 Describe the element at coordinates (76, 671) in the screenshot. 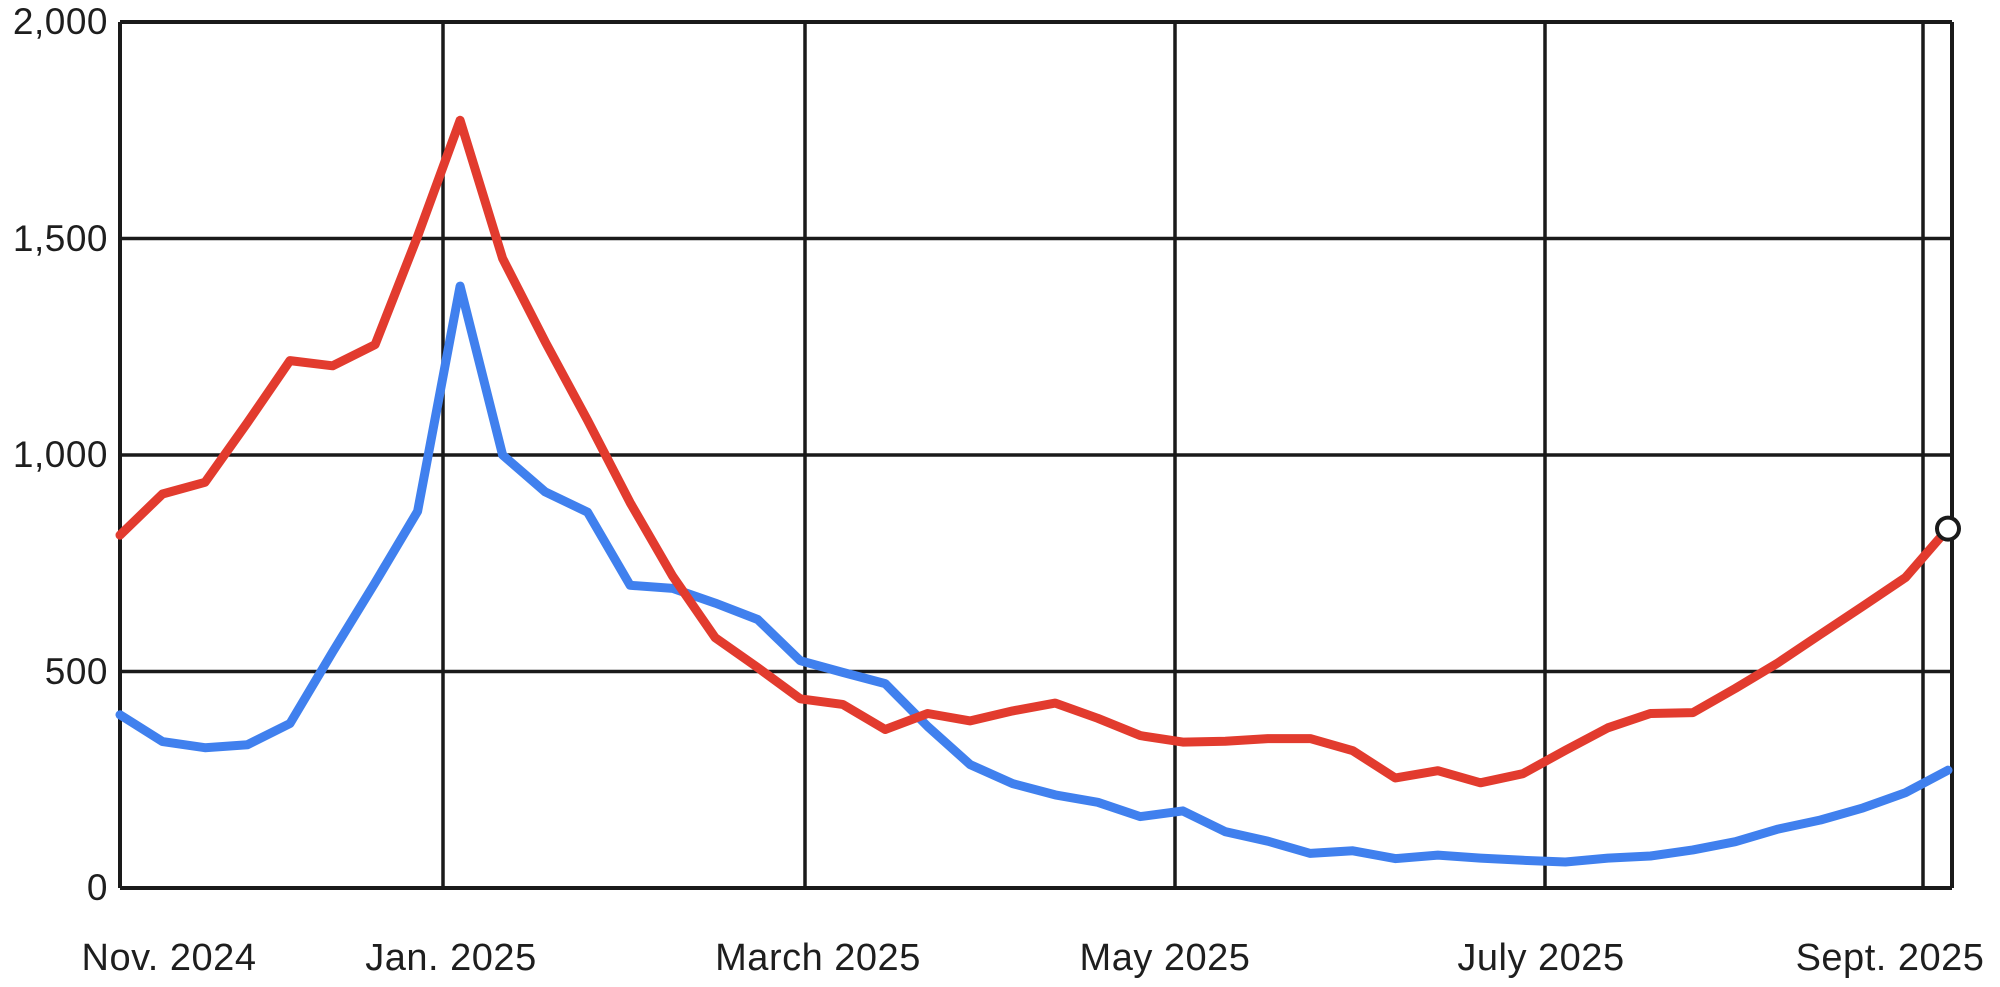

I see `y-axis-tick-label: 500` at that location.